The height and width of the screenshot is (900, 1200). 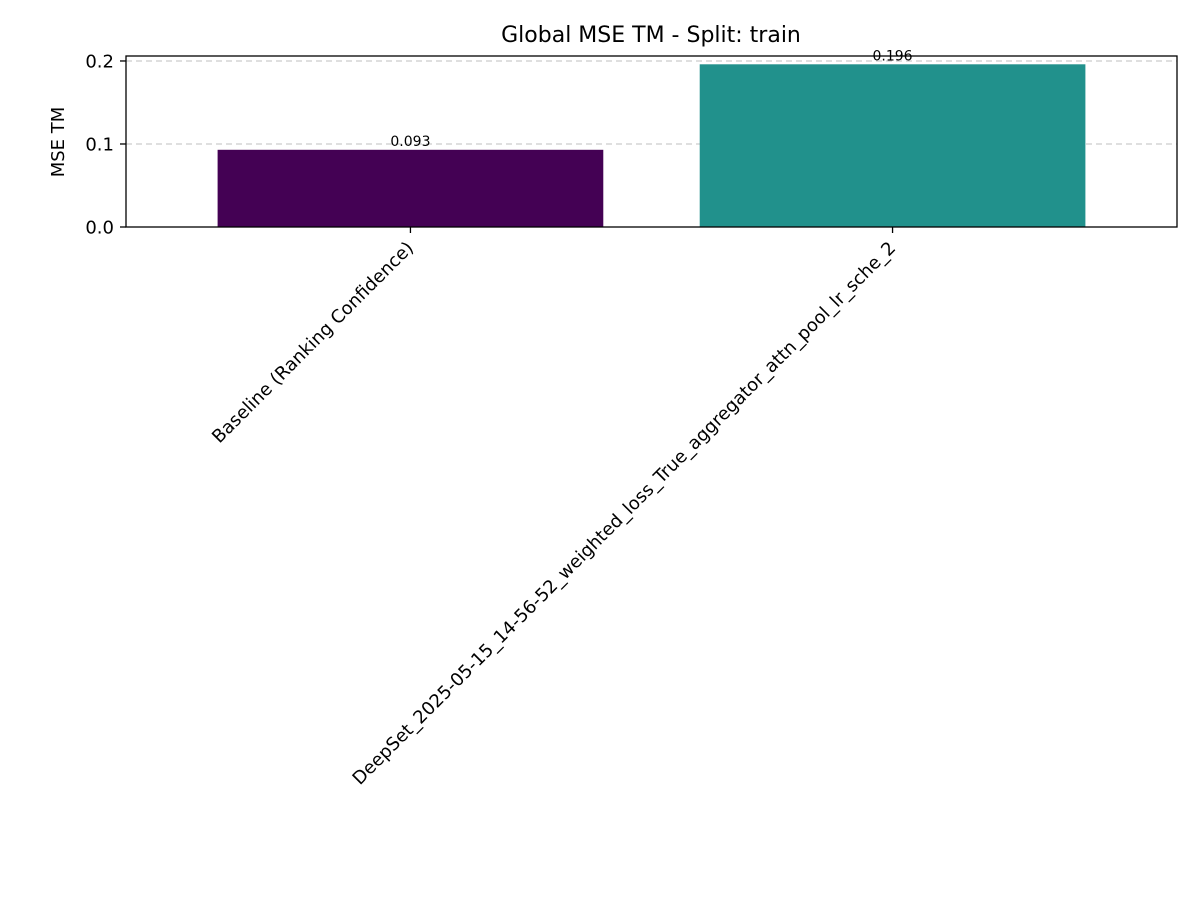 I want to click on y-tick-label: 0.2, so click(x=99, y=61).